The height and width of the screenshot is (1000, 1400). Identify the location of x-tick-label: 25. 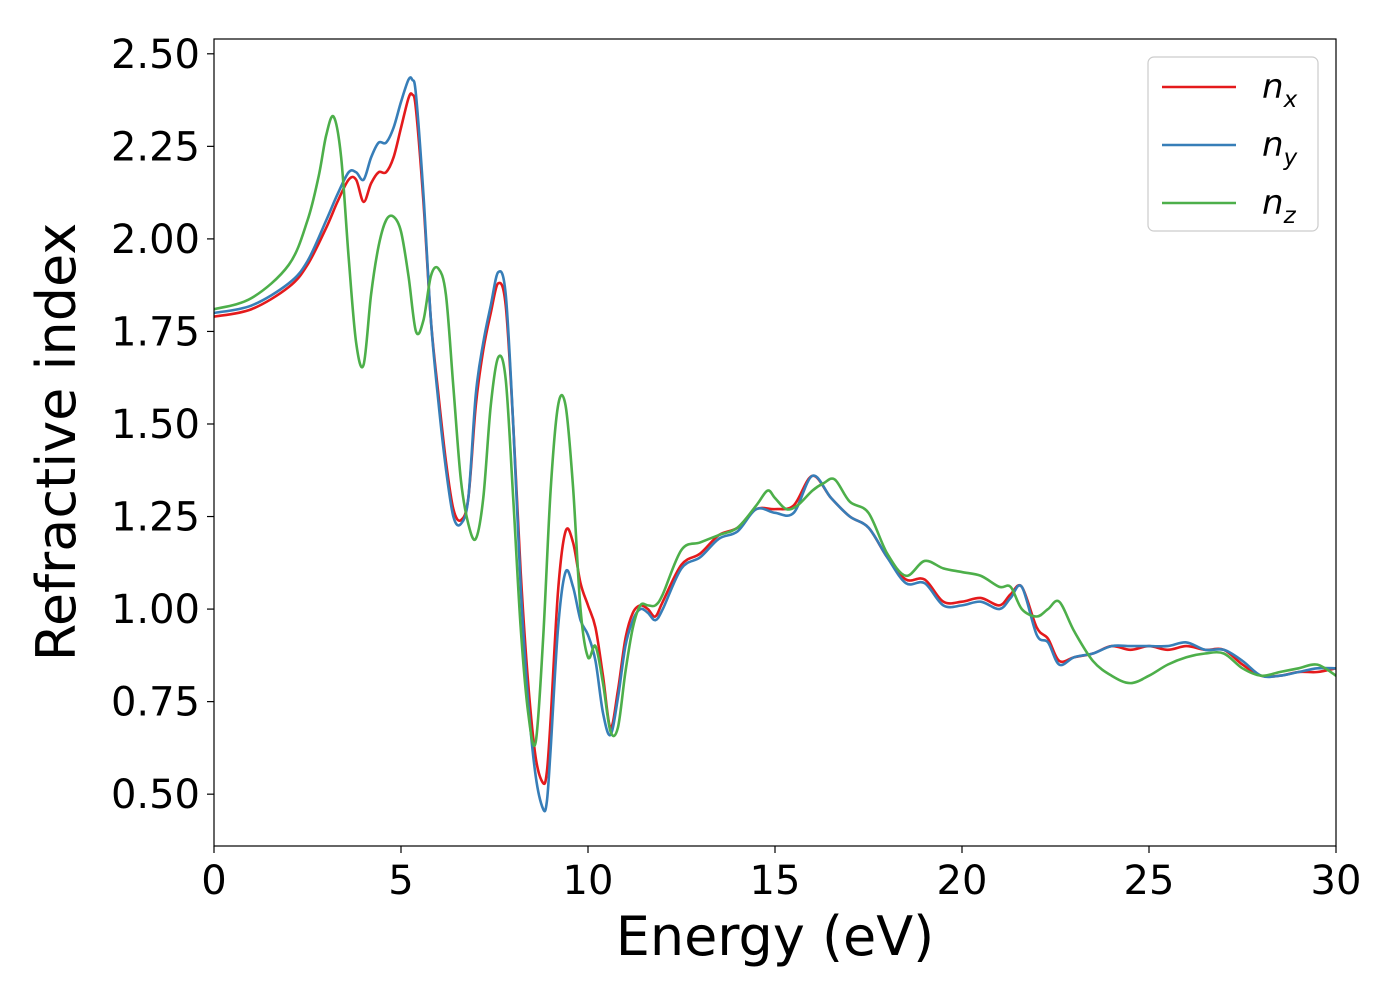
(1149, 881).